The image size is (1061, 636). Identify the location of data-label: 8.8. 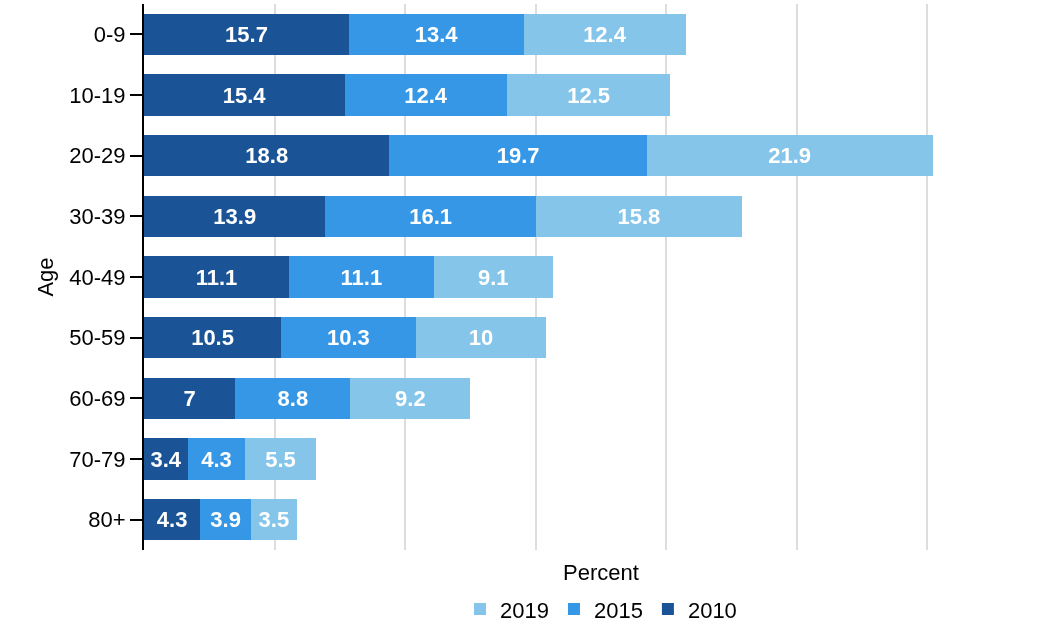
(293, 398).